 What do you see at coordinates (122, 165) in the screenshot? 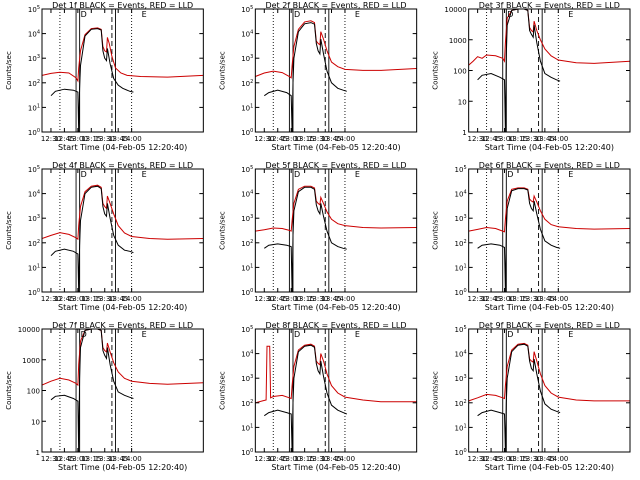
I see `panel-title: Det 4f BLACK = Events, RED = LLD` at bounding box center [122, 165].